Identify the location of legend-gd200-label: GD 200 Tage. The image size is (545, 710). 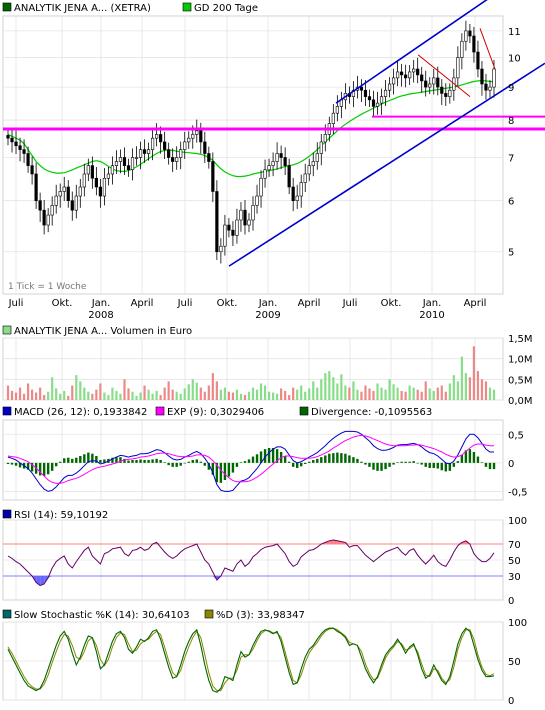
(226, 8).